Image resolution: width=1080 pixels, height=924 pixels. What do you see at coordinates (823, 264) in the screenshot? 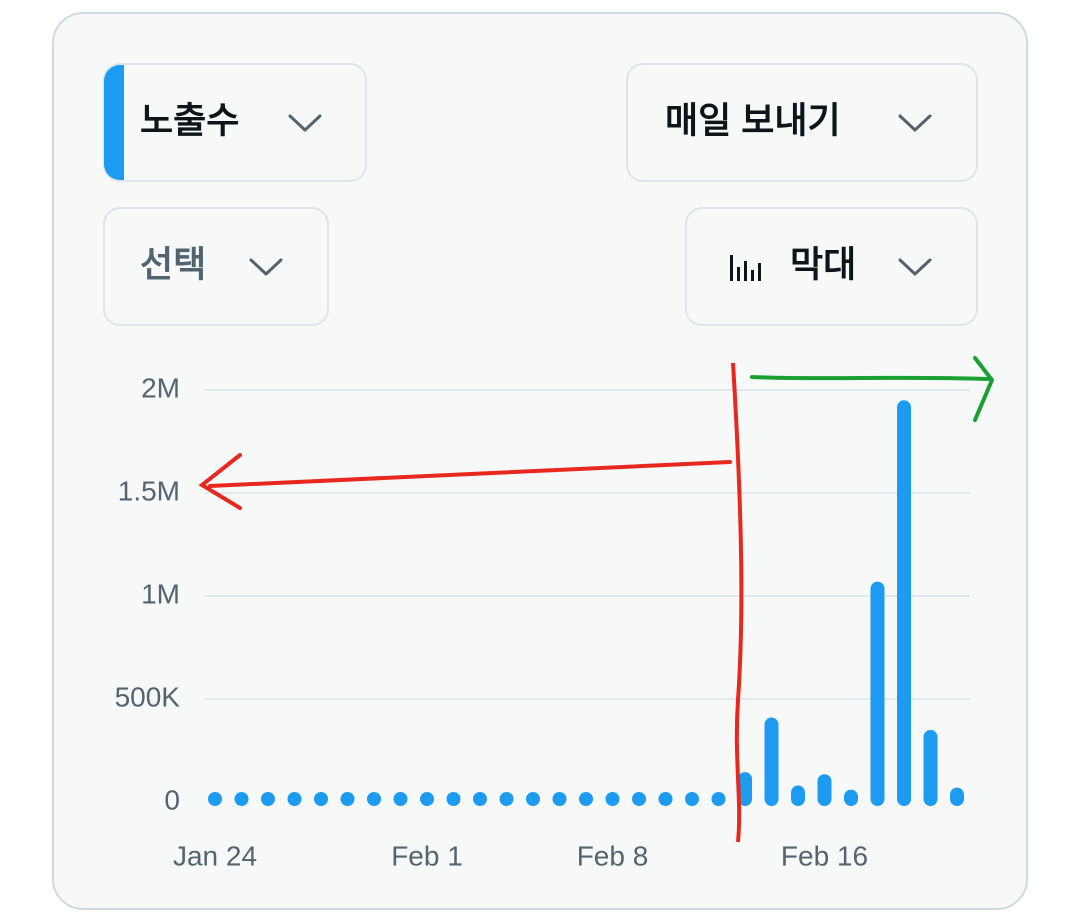
I see `button-label: 막대` at bounding box center [823, 264].